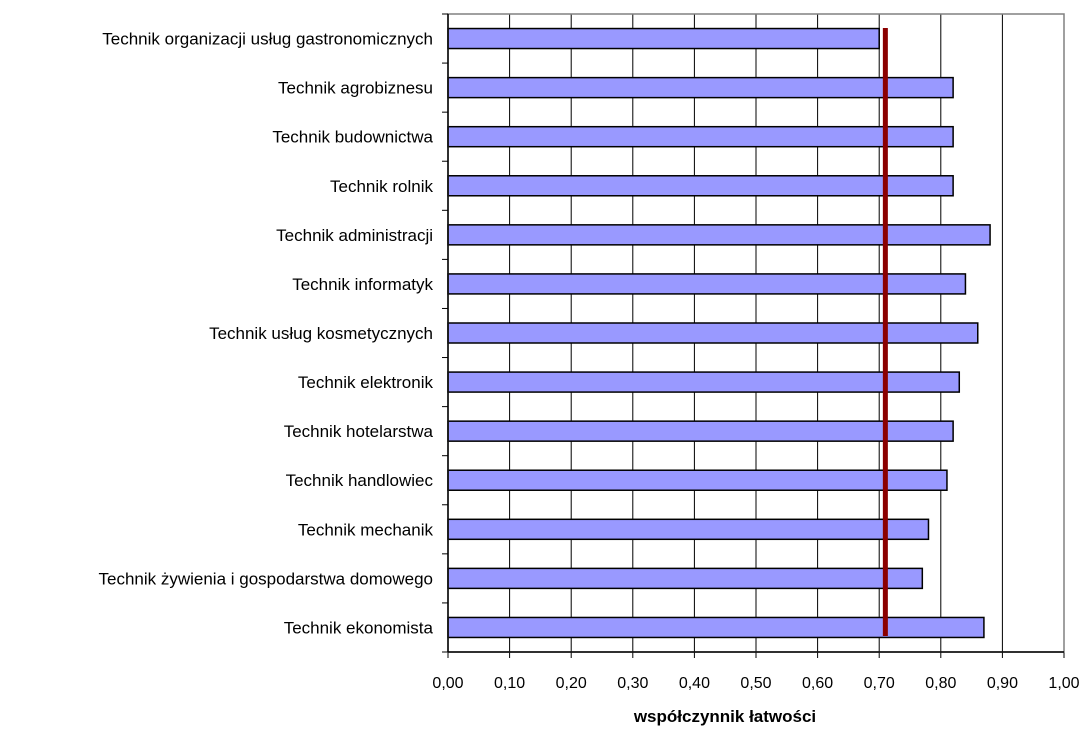 This screenshot has width=1091, height=731. What do you see at coordinates (694, 683) in the screenshot?
I see `x-tick-label-4: 0,40` at bounding box center [694, 683].